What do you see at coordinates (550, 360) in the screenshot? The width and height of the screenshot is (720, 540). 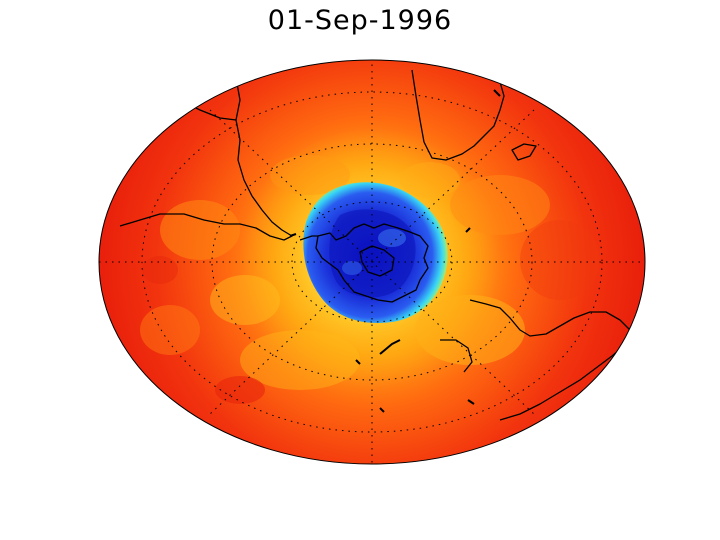 I see `australia-coastline` at bounding box center [550, 360].